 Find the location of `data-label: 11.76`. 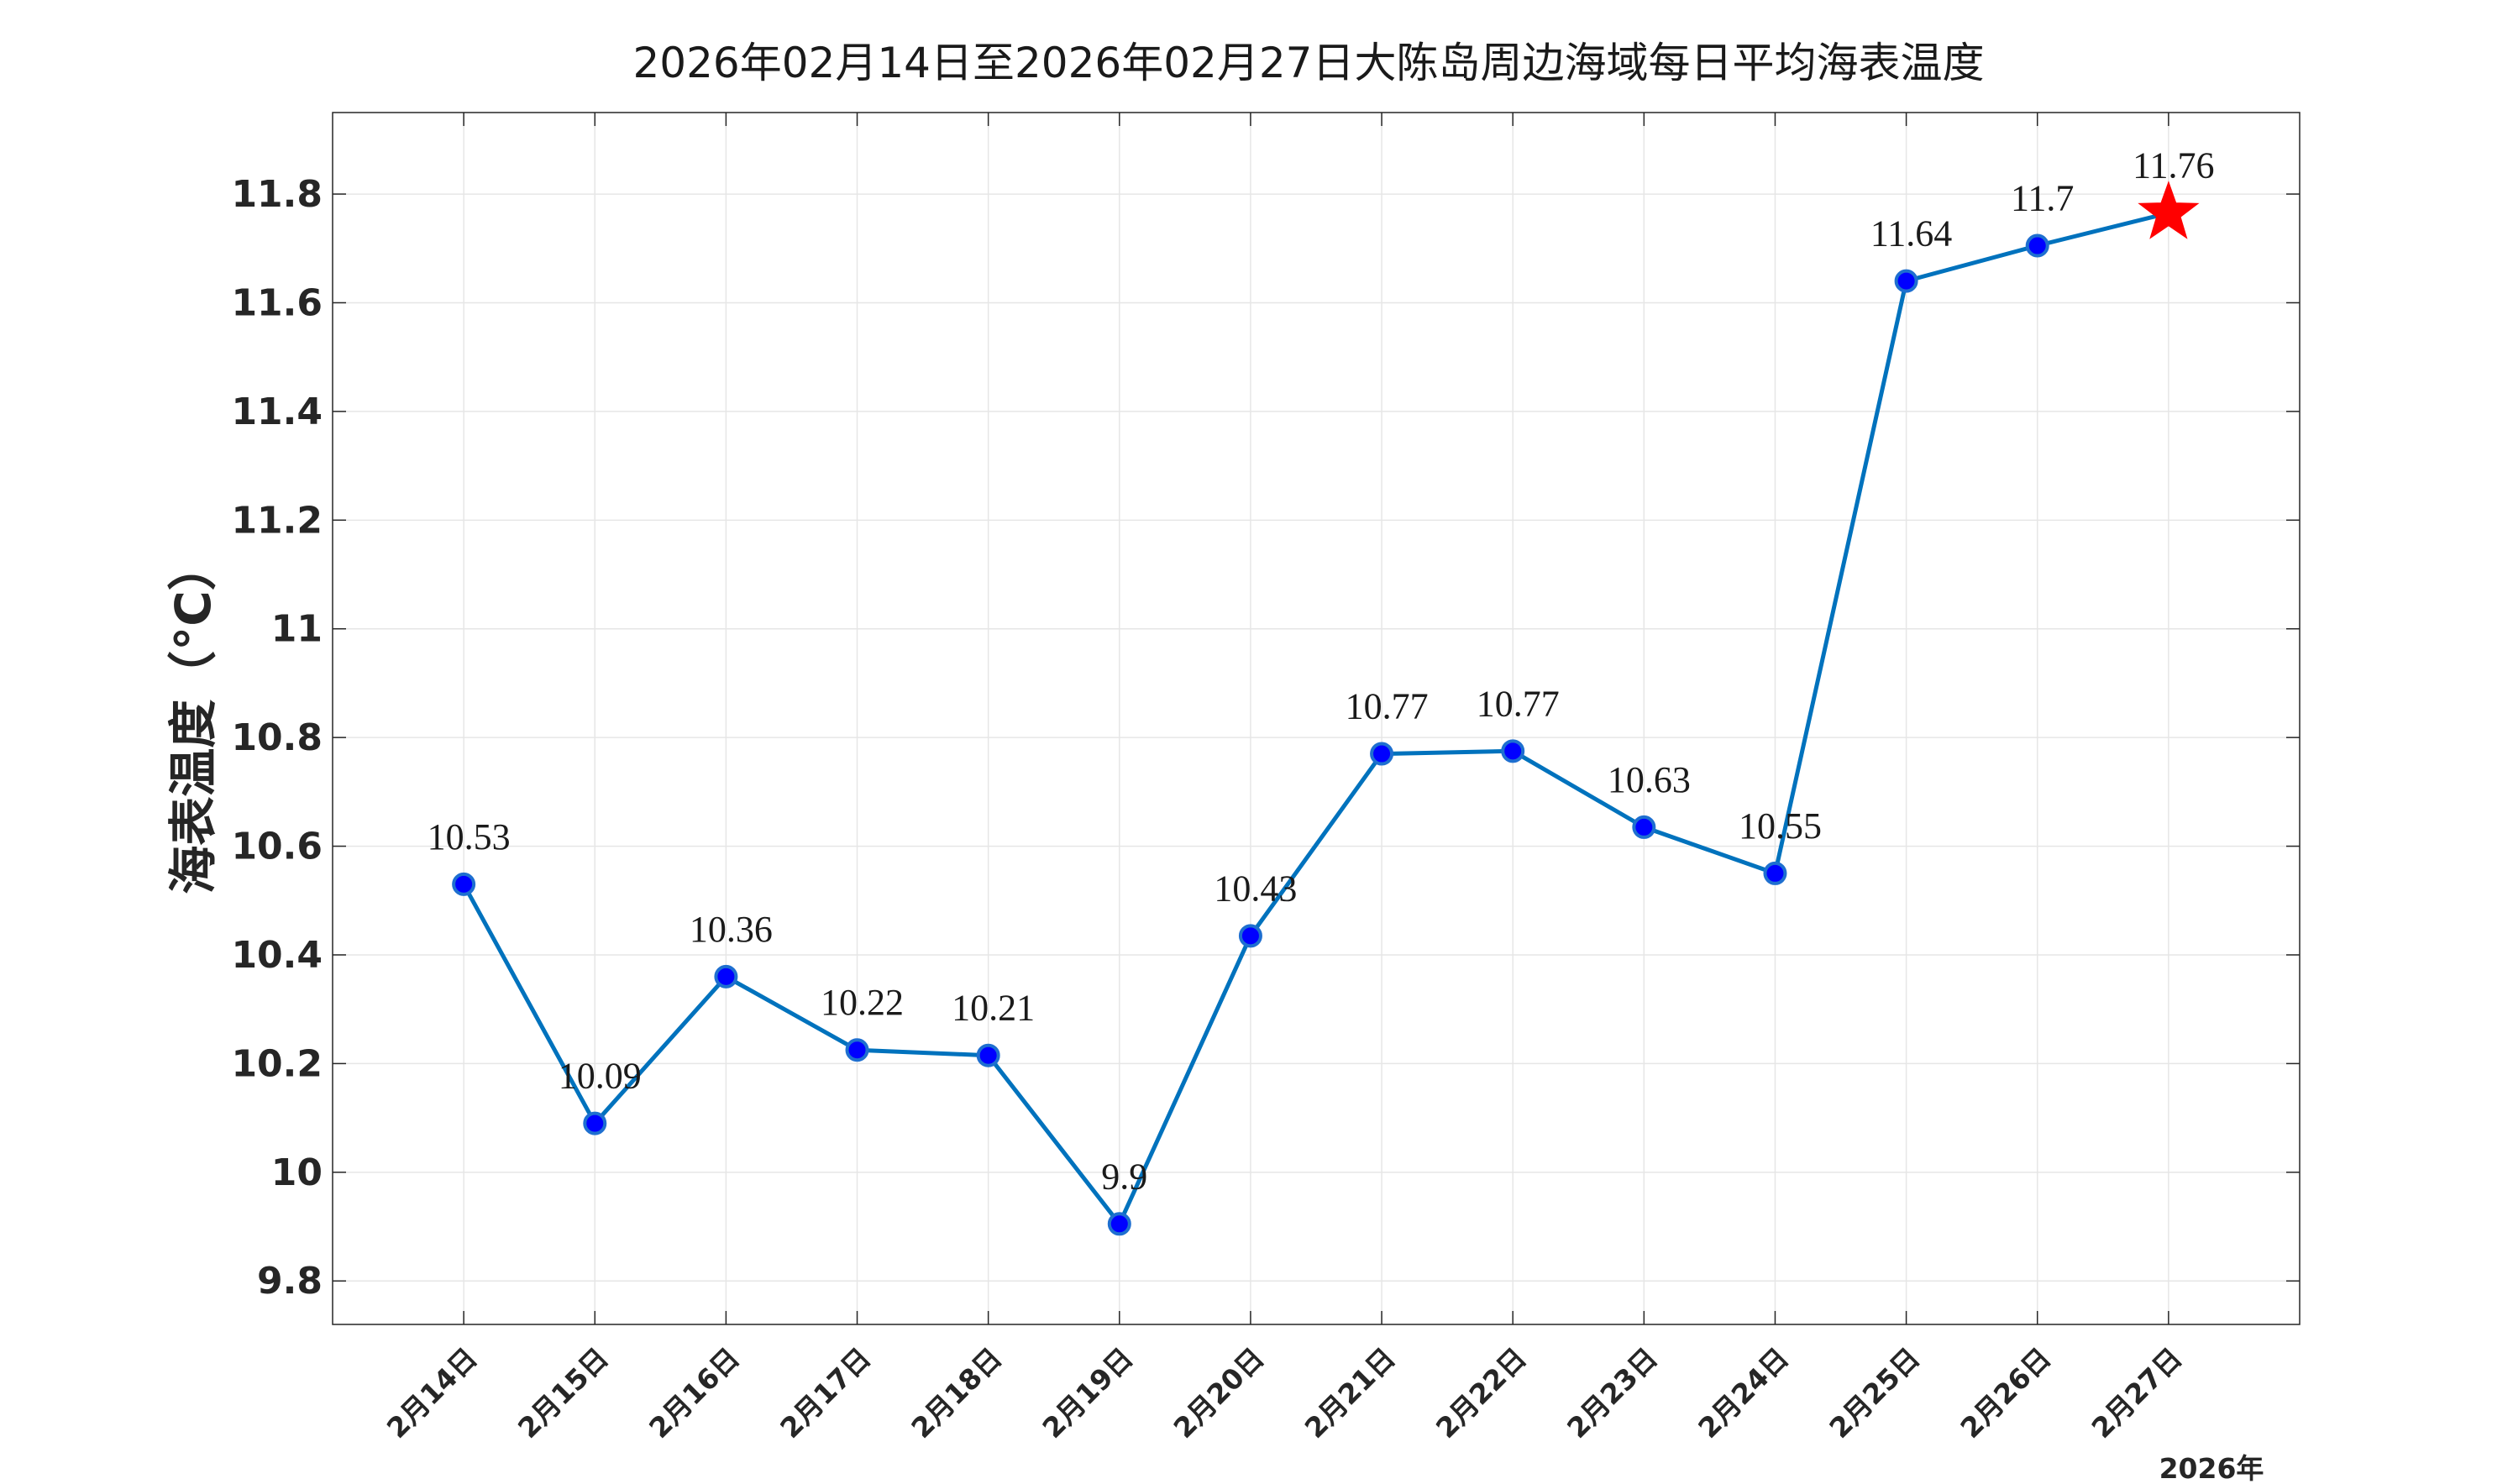

data-label: 11.76 is located at coordinates (2174, 165).